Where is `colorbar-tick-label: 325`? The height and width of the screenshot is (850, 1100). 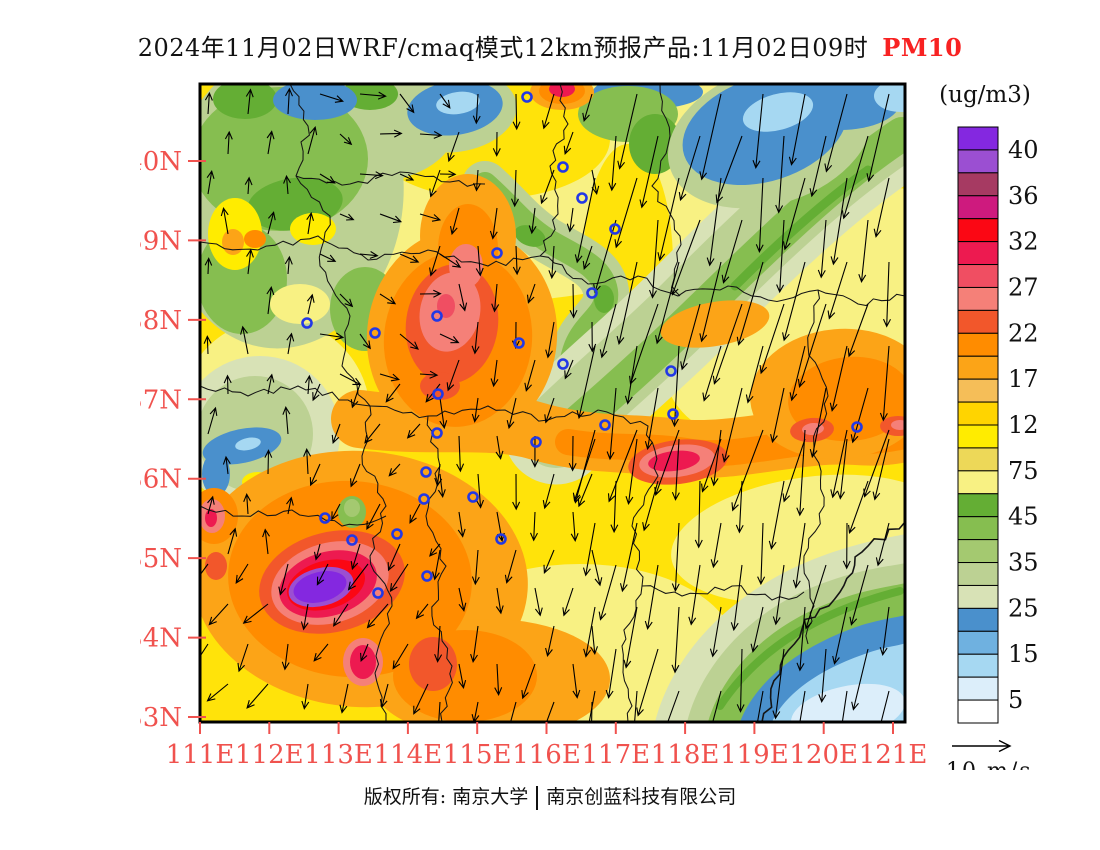 colorbar-tick-label: 325 is located at coordinates (1024, 242).